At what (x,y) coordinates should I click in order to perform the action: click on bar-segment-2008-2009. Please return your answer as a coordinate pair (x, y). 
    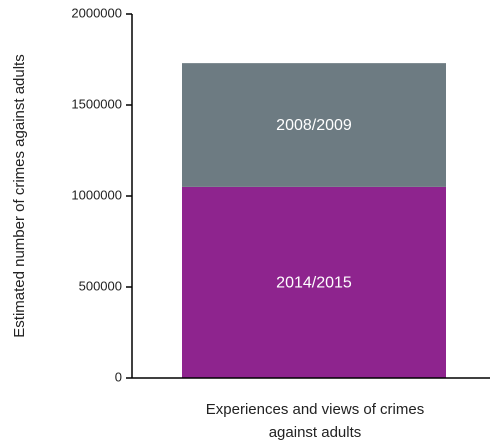
    Looking at the image, I should click on (314, 125).